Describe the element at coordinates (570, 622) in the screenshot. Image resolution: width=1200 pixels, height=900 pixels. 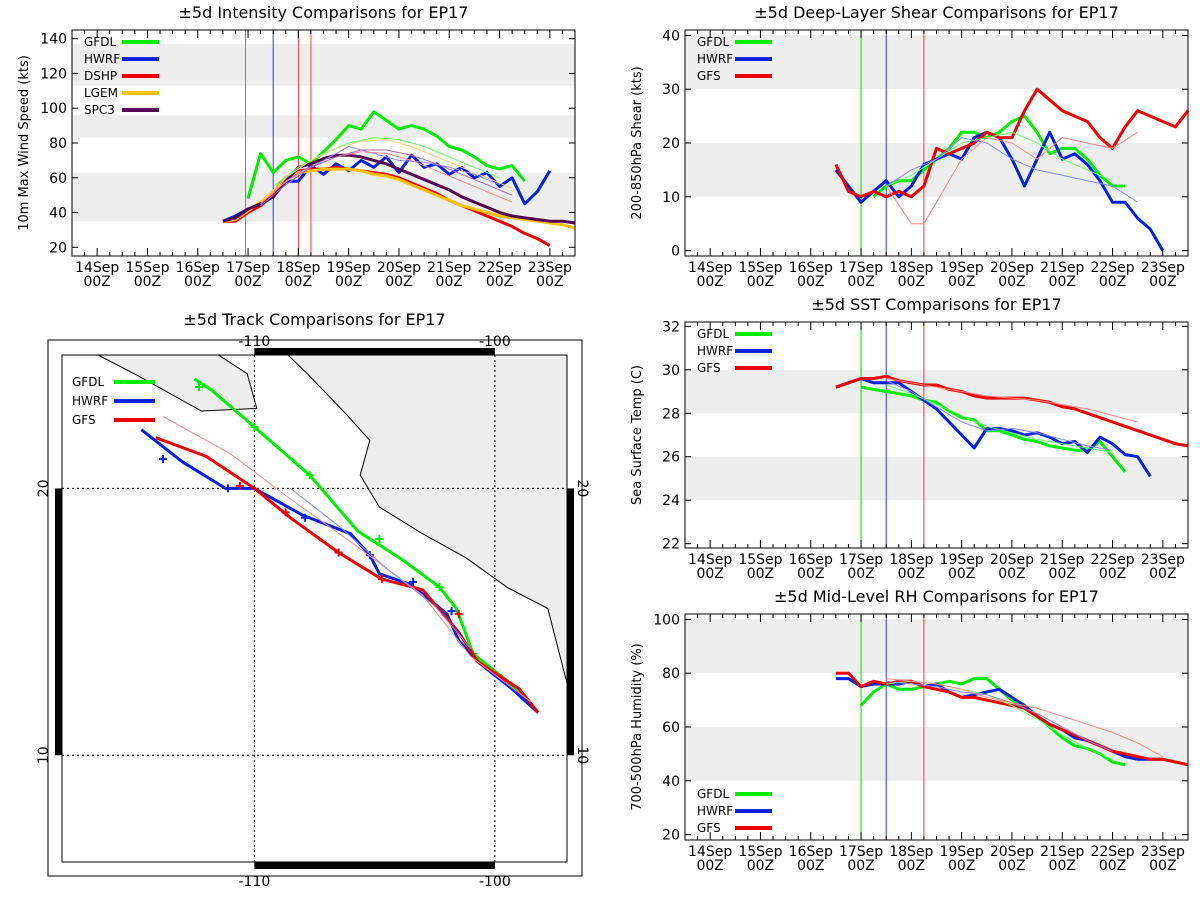
I see `map-border-bar-right` at that location.